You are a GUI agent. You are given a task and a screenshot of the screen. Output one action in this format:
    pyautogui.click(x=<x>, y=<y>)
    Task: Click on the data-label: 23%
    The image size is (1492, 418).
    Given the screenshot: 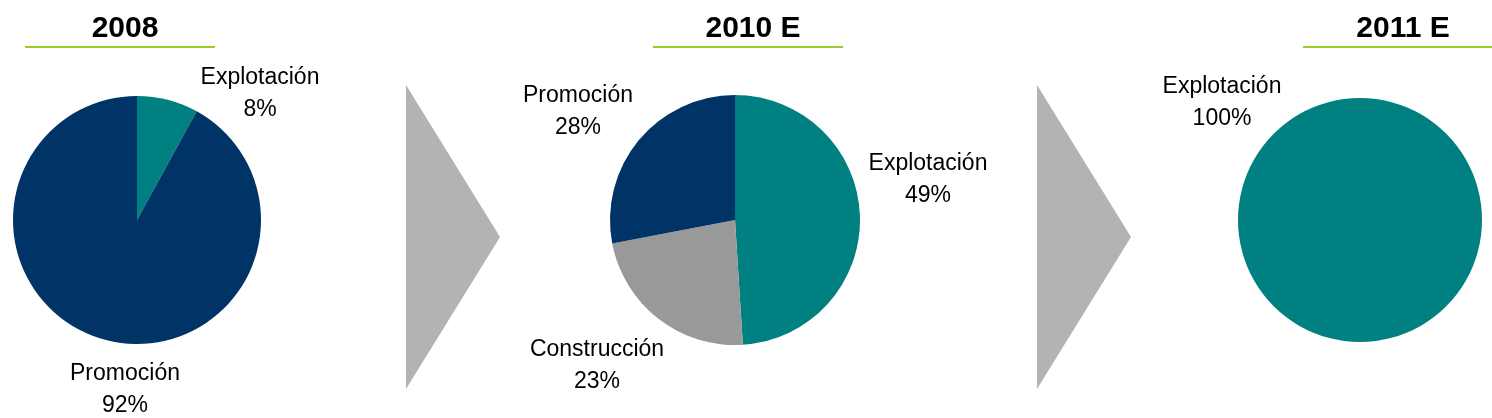 What is the action you would take?
    pyautogui.click(x=597, y=380)
    